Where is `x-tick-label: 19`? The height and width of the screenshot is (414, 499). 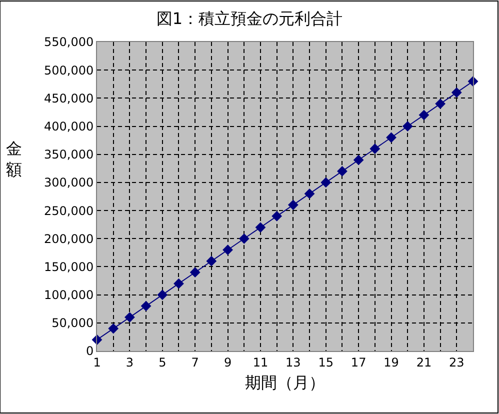 x-tick-label: 19 is located at coordinates (391, 362).